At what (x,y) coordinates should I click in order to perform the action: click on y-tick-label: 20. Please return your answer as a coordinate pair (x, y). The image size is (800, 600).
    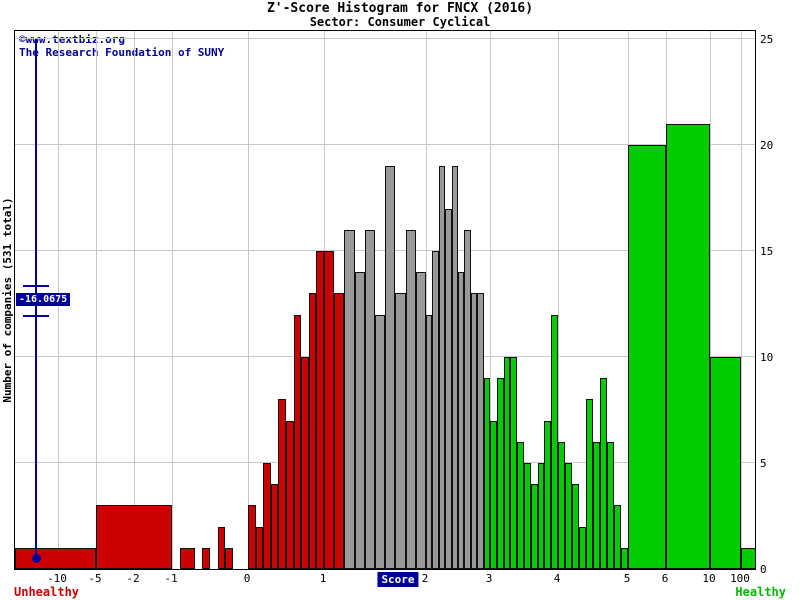
    Looking at the image, I should click on (767, 145).